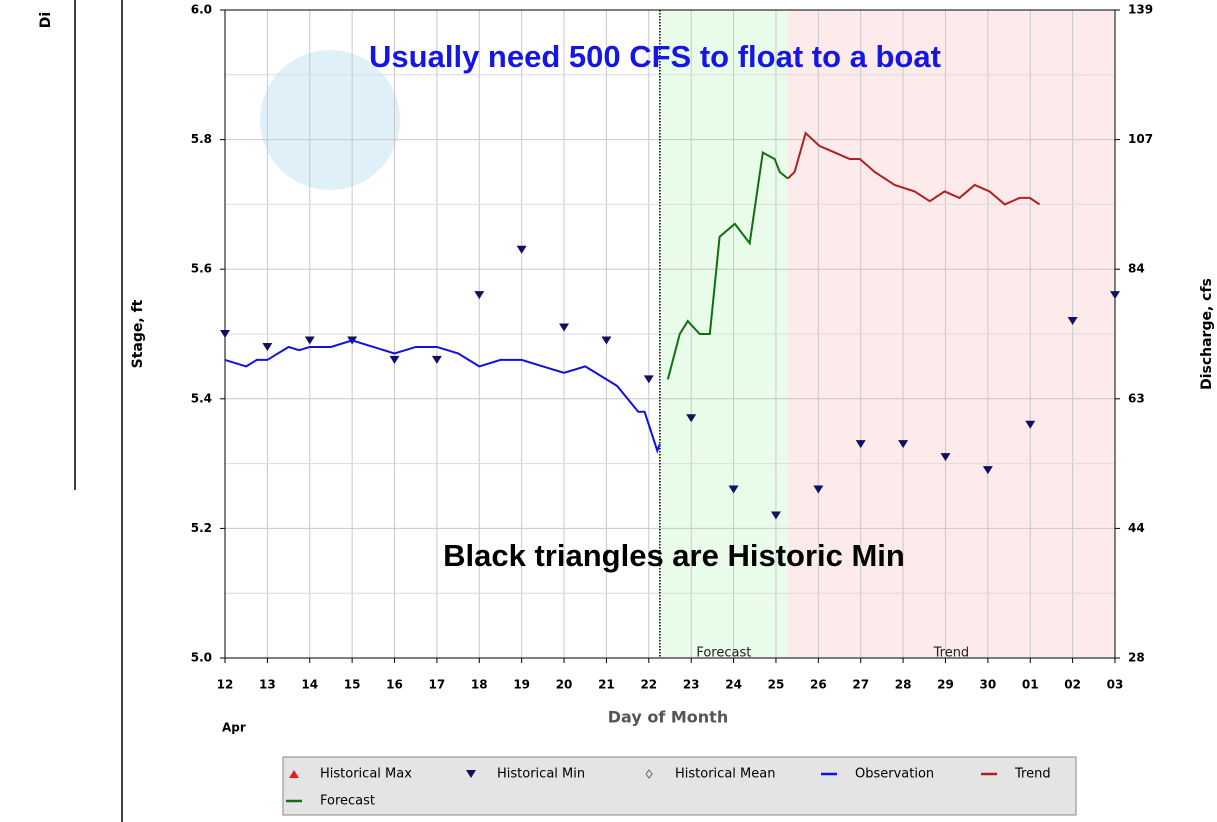 This screenshot has height=822, width=1217. Describe the element at coordinates (234, 728) in the screenshot. I see `month-label: Apr` at that location.